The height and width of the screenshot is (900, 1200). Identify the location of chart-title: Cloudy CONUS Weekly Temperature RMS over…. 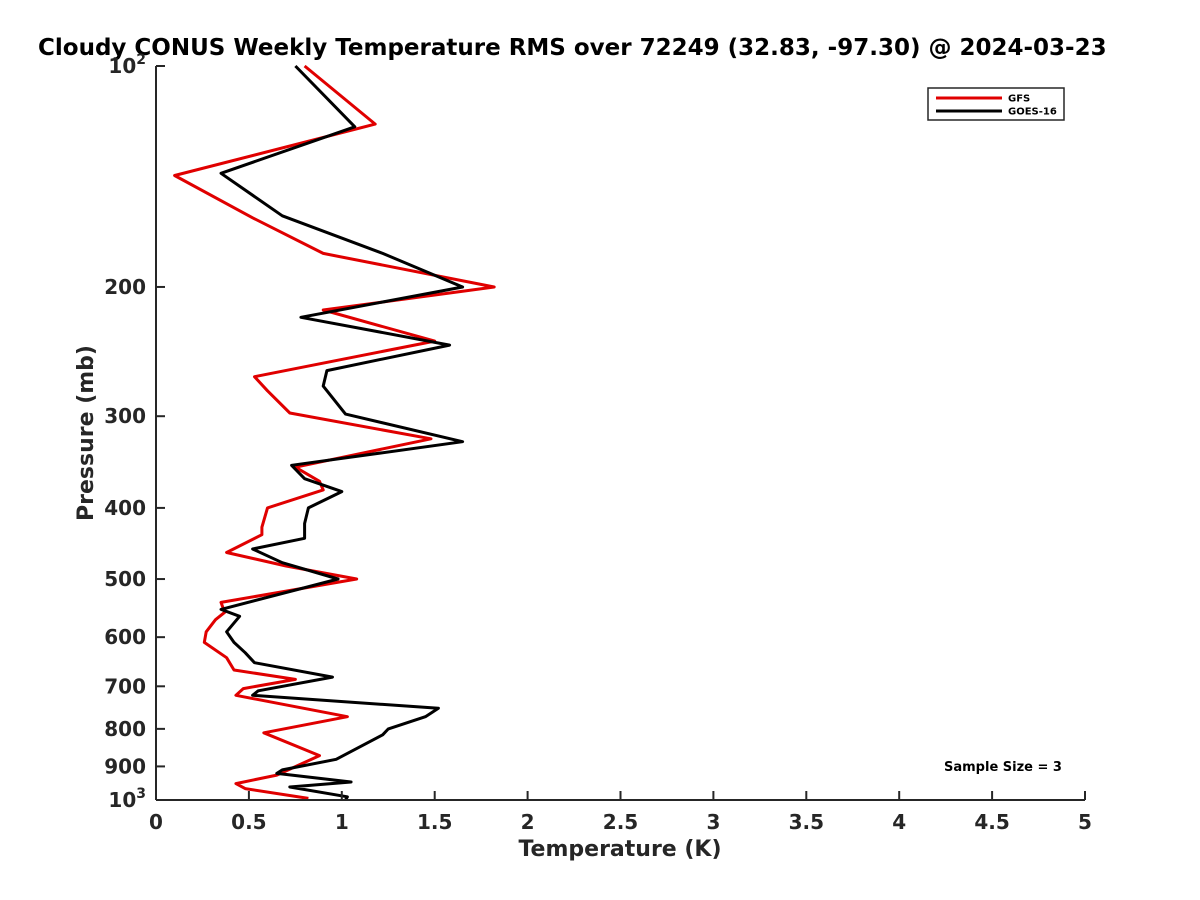
(572, 48).